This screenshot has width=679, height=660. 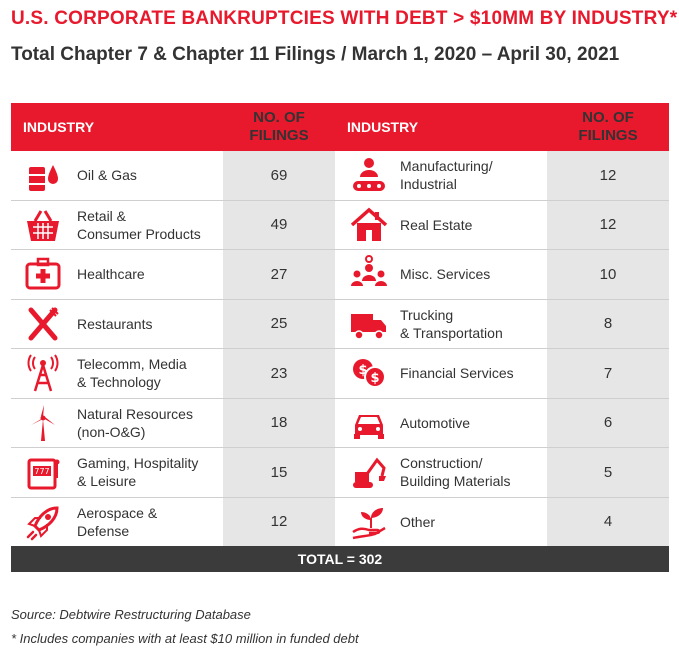 I want to click on filings-value: 6, so click(x=608, y=423).